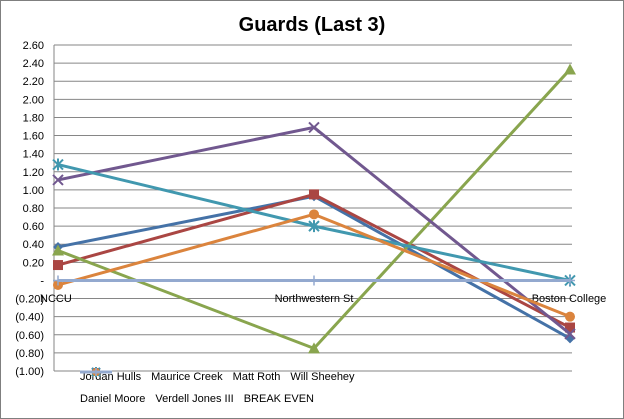 This screenshot has height=419, width=624. I want to click on legend-item: BREAK EVEN, so click(197, 386).